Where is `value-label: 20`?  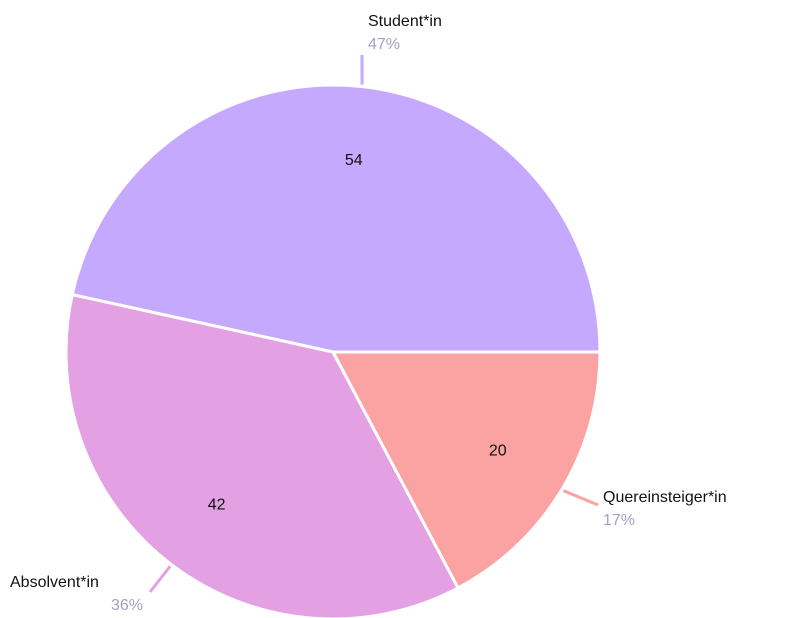
value-label: 20 is located at coordinates (498, 450).